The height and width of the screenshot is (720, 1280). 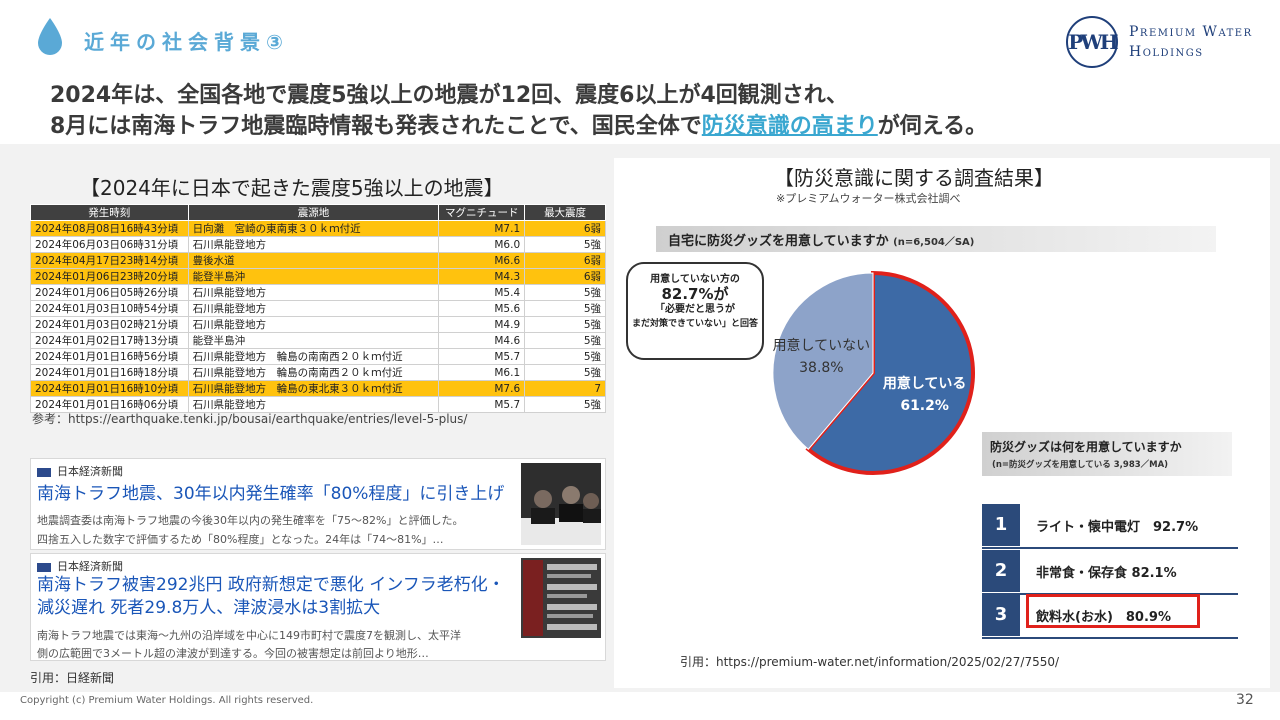 What do you see at coordinates (109, 260) in the screenshot?
I see `cell-time: 2024年04月17日23時14分頃` at bounding box center [109, 260].